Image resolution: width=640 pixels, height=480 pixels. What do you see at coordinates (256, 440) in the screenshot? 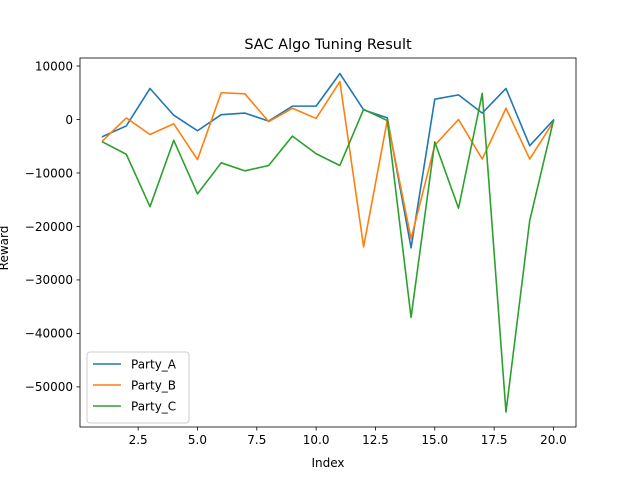
I see `x-tick-label: 7.5` at bounding box center [256, 440].